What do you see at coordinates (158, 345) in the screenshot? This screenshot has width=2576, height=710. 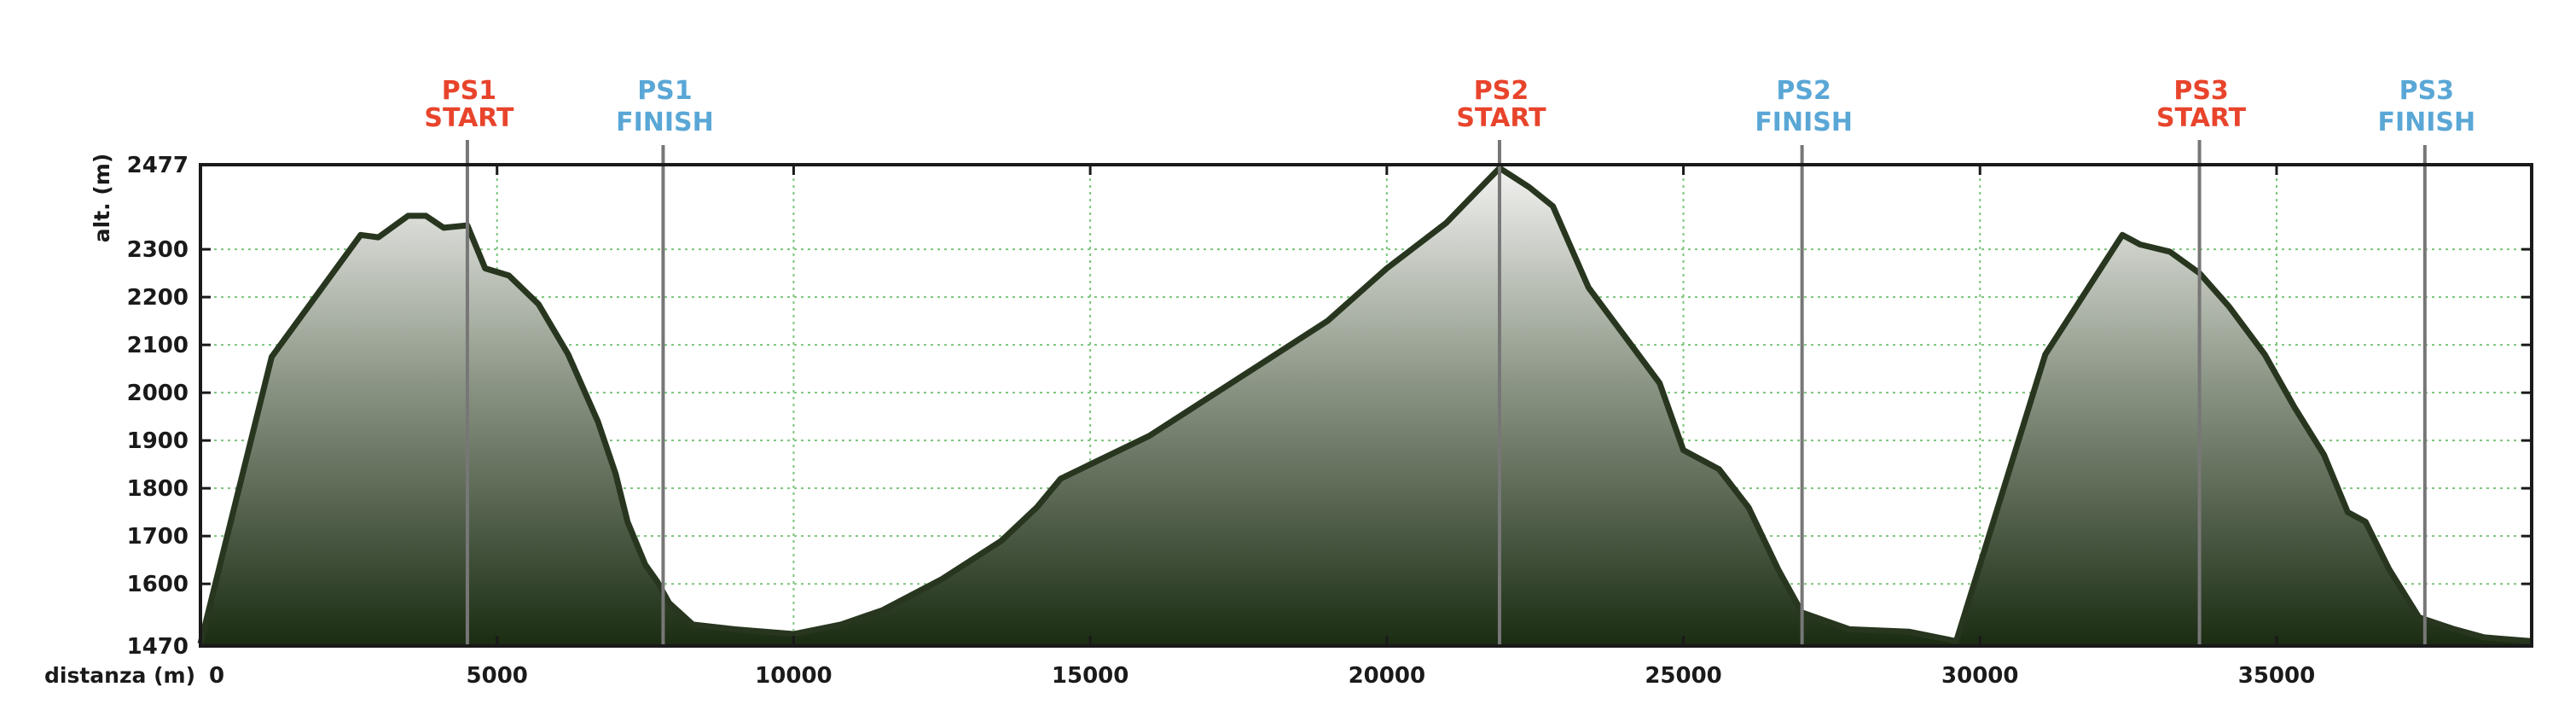 I see `y-tick-label: 2100` at bounding box center [158, 345].